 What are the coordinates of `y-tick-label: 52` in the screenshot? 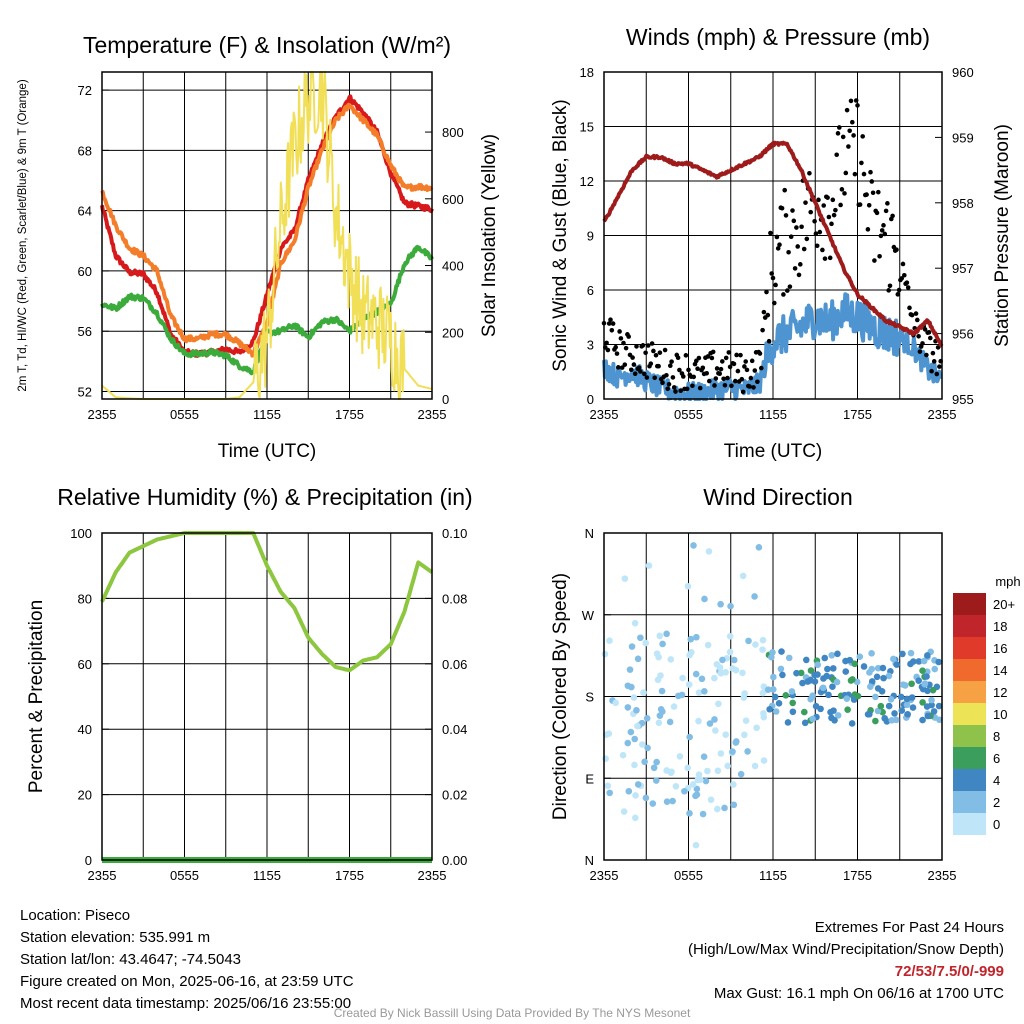 It's located at (85, 391).